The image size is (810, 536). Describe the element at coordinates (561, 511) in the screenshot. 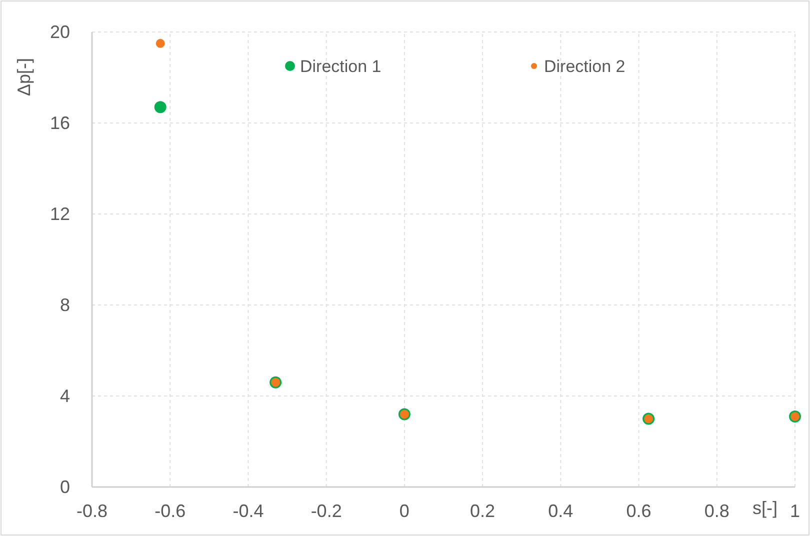

I see `x-tick-label: 0.4` at that location.